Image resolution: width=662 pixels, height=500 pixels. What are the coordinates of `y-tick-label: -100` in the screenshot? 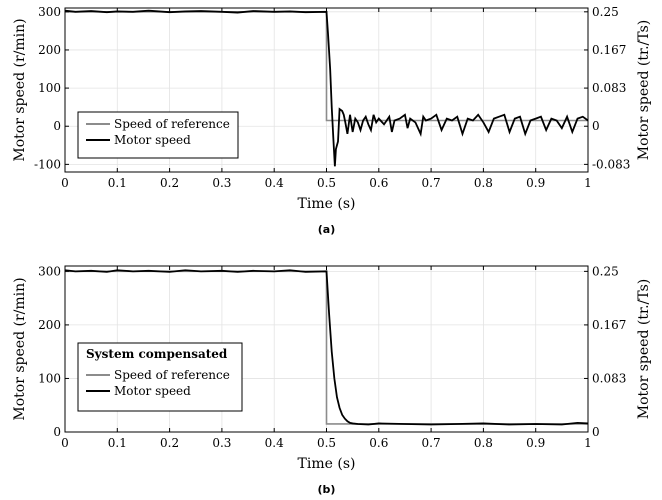 It's located at (47, 164).